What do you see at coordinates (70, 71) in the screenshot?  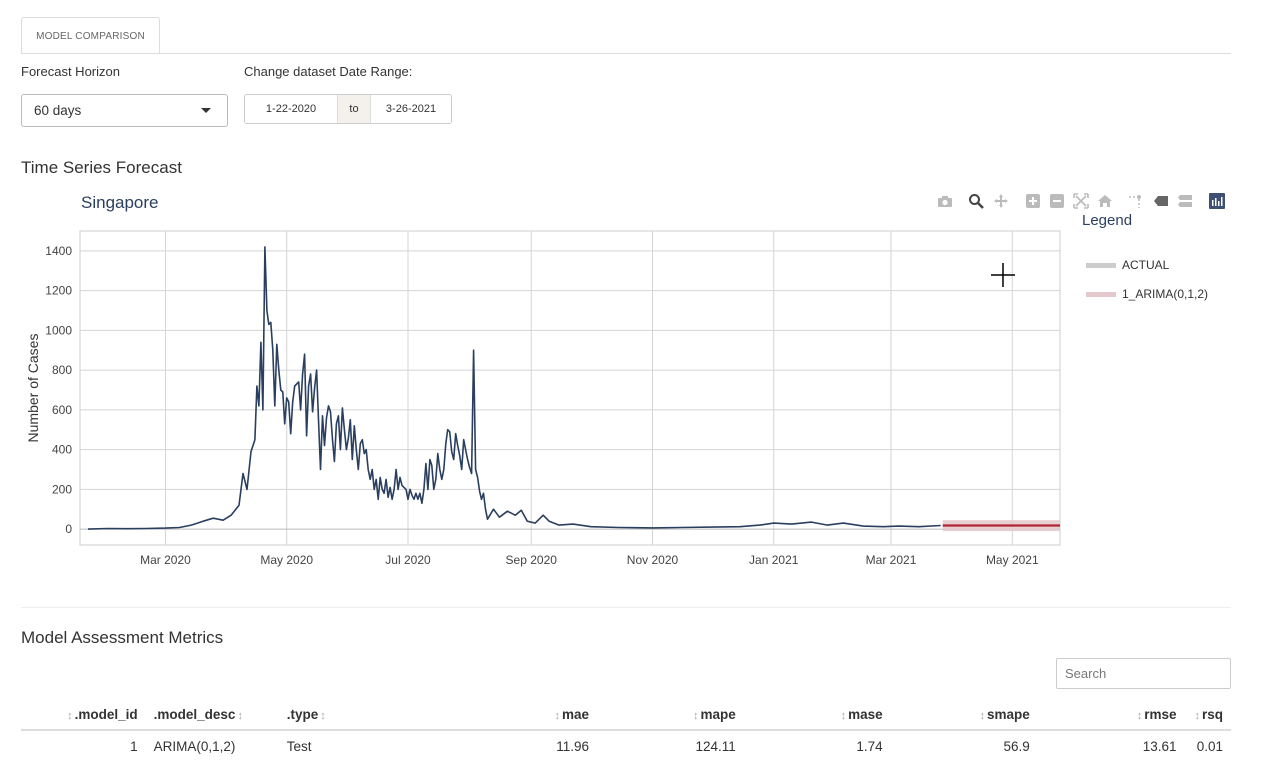 I see `forecast-horizon-label: Forecast Horizon` at bounding box center [70, 71].